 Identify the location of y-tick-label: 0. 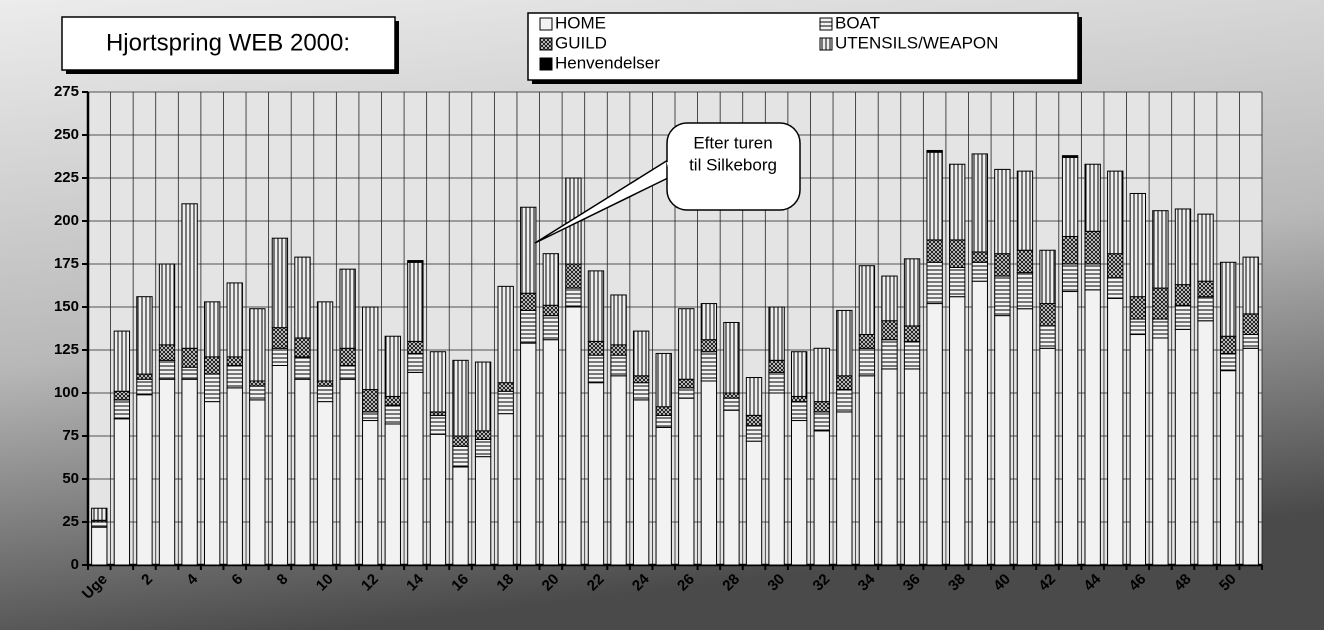
(75, 564).